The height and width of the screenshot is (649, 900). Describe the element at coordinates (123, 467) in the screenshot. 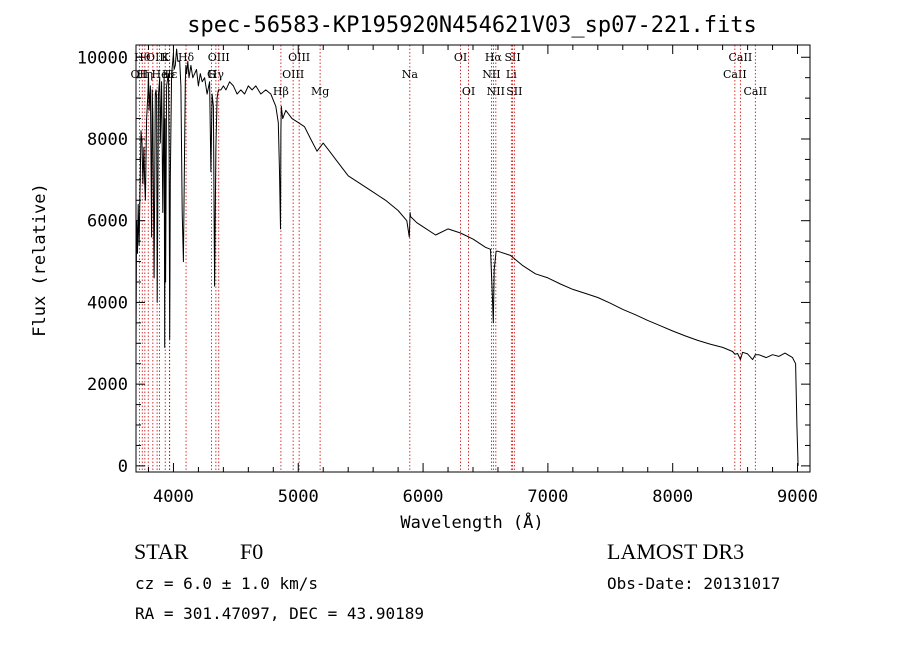

I see `y-tick-label: 0` at that location.